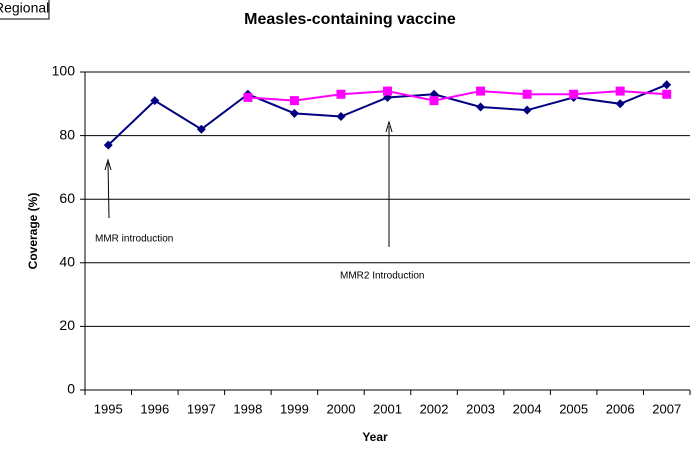  What do you see at coordinates (573, 408) in the screenshot?
I see `x-tick-label: 2005` at bounding box center [573, 408].